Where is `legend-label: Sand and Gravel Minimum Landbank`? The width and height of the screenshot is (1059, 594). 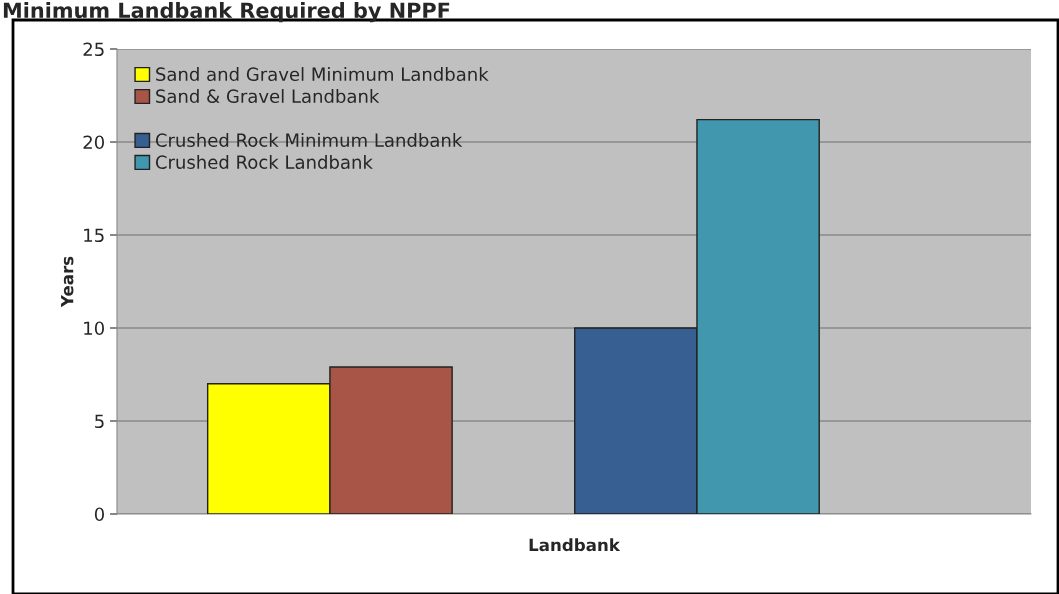
legend-label: Sand and Gravel Minimum Landbank is located at coordinates (322, 74).